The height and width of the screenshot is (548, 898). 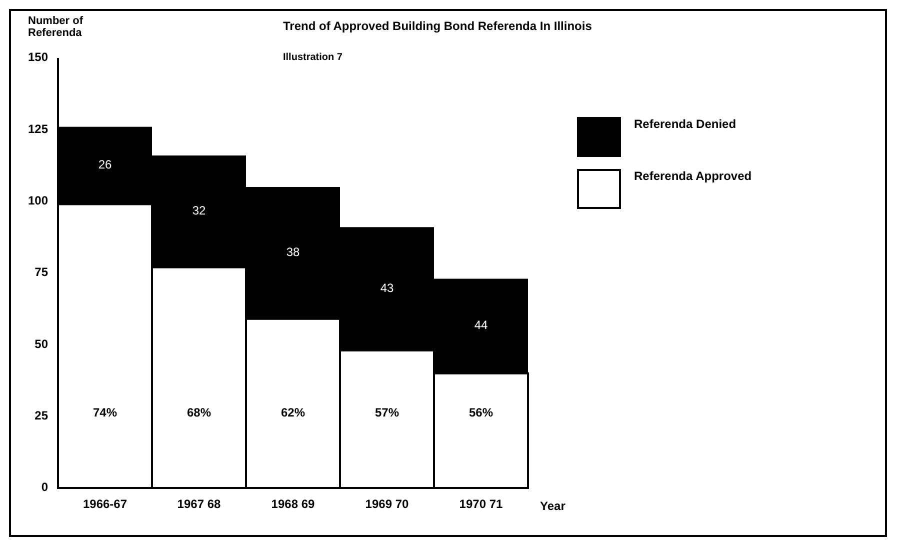 What do you see at coordinates (105, 504) in the screenshot?
I see `x-tick-label: 1966-67` at bounding box center [105, 504].